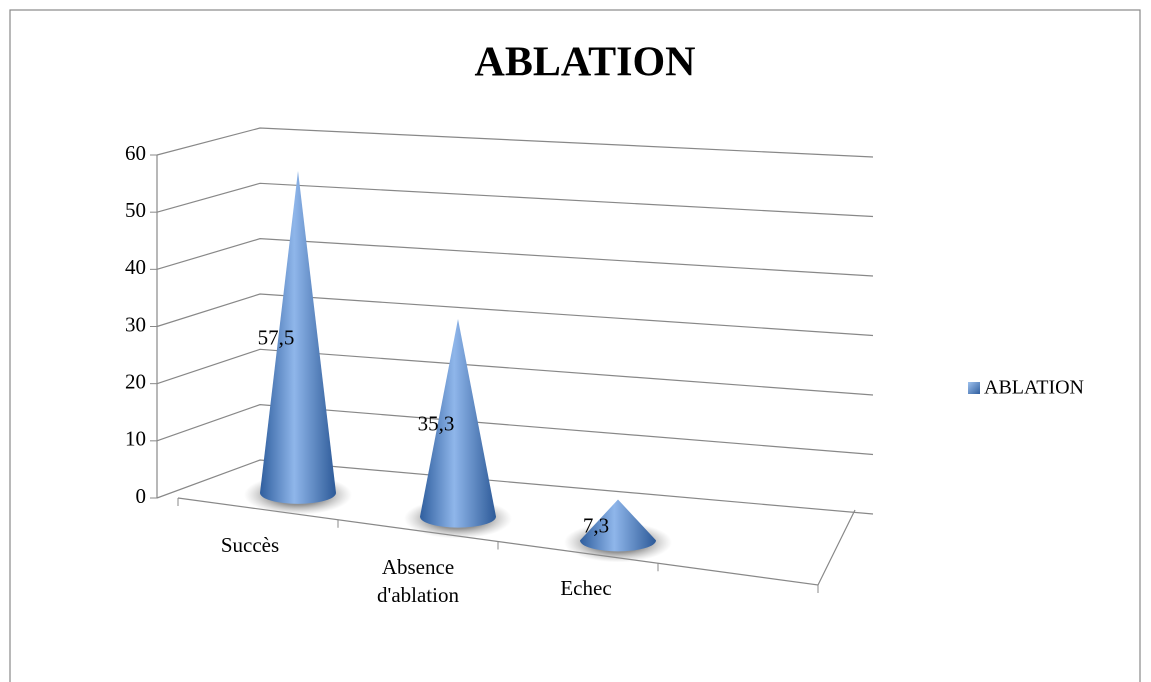 This screenshot has width=1151, height=682. What do you see at coordinates (1034, 388) in the screenshot?
I see `legend-label: ABLATION` at bounding box center [1034, 388].